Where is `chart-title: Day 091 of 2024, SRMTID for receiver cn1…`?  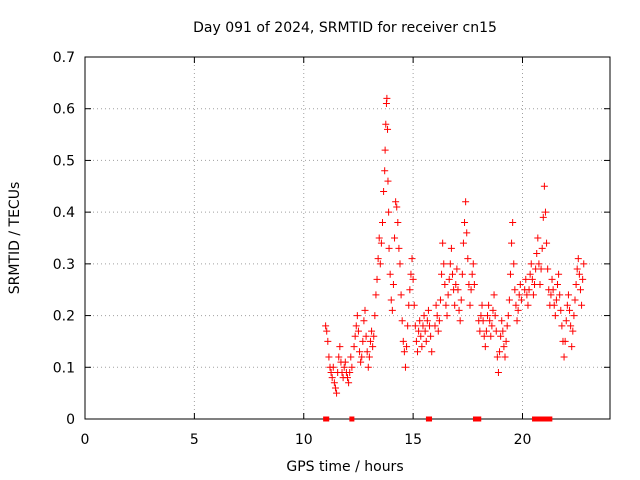
chart-title: Day 091 of 2024, SRMTID for receiver cn1… is located at coordinates (345, 28).